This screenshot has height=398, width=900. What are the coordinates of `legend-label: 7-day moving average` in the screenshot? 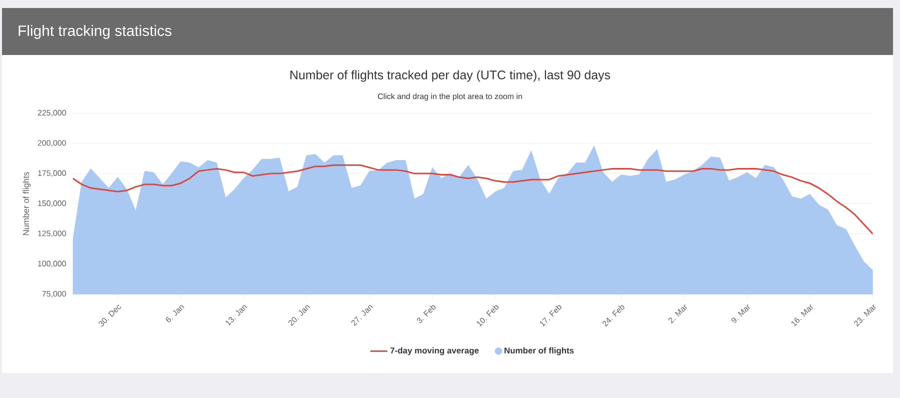 It's located at (434, 351).